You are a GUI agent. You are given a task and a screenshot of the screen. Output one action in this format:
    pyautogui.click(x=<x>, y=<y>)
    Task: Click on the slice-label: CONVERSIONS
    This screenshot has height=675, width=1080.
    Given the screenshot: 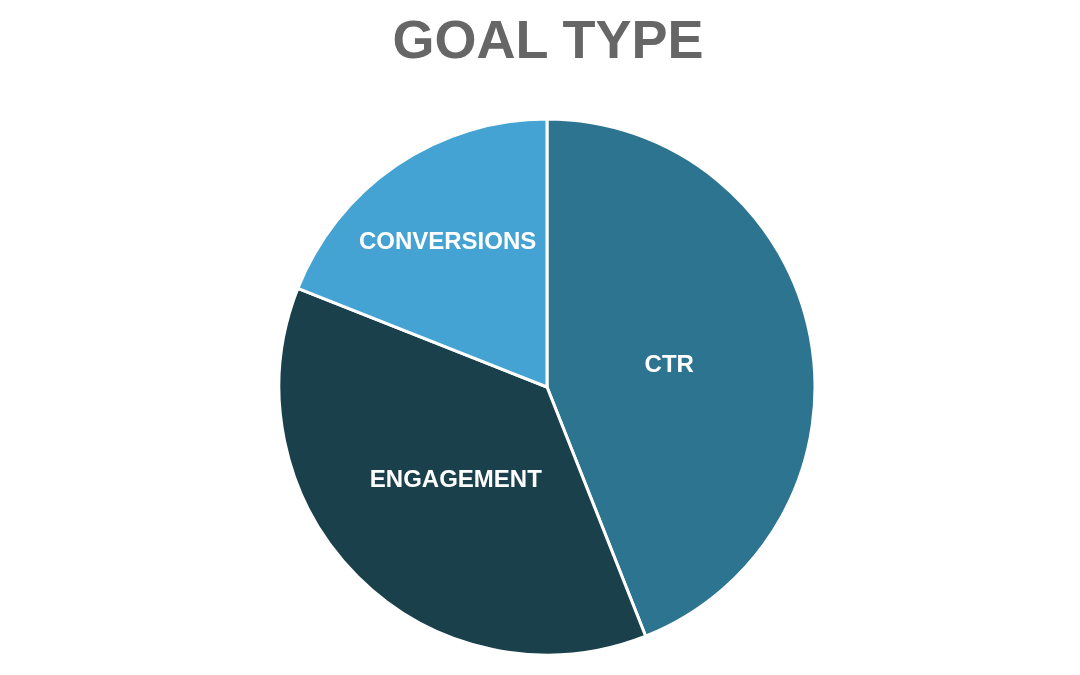 What is the action you would take?
    pyautogui.click(x=447, y=241)
    